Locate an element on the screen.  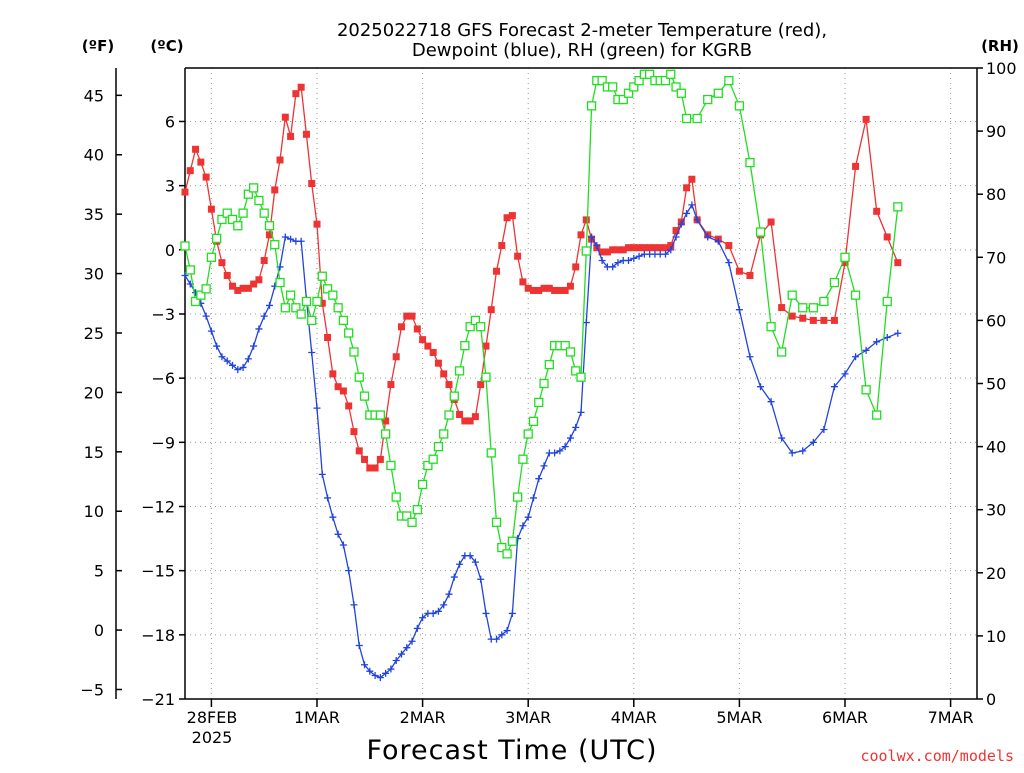
celsius-tick-label: 0 is located at coordinates (170, 250).